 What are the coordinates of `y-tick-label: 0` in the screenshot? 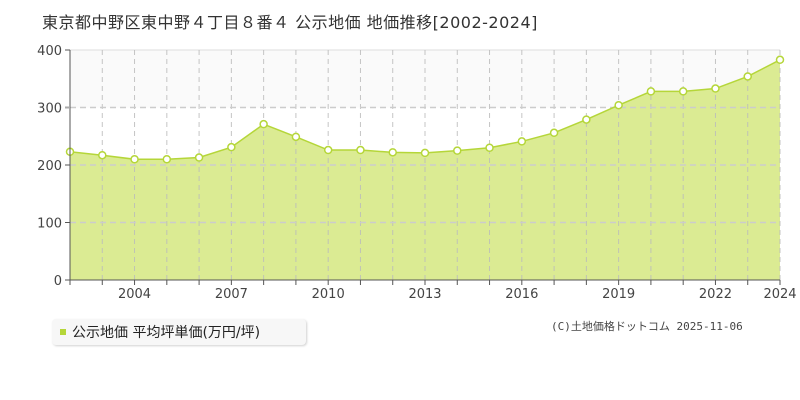 It's located at (58, 281).